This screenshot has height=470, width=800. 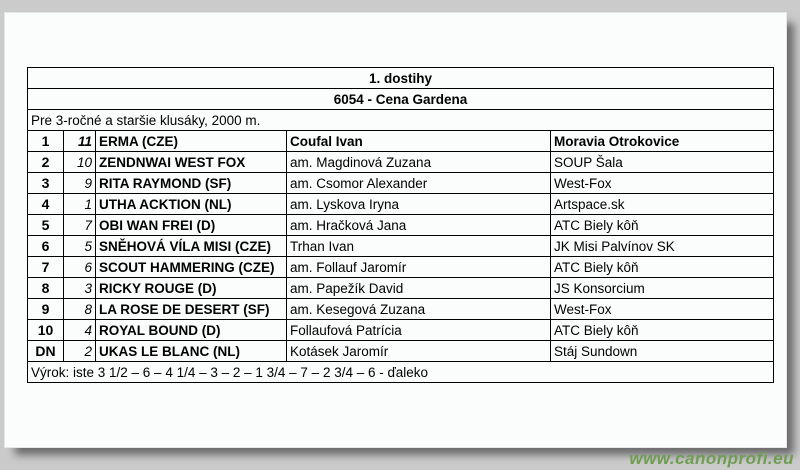 What do you see at coordinates (45, 288) in the screenshot?
I see `cell-pos: 8` at bounding box center [45, 288].